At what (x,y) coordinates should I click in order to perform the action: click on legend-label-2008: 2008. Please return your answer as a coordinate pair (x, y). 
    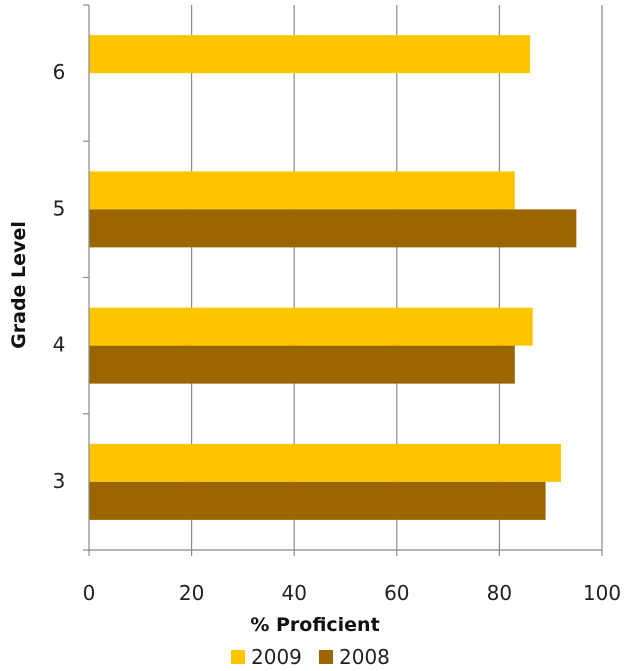
    Looking at the image, I should click on (364, 657).